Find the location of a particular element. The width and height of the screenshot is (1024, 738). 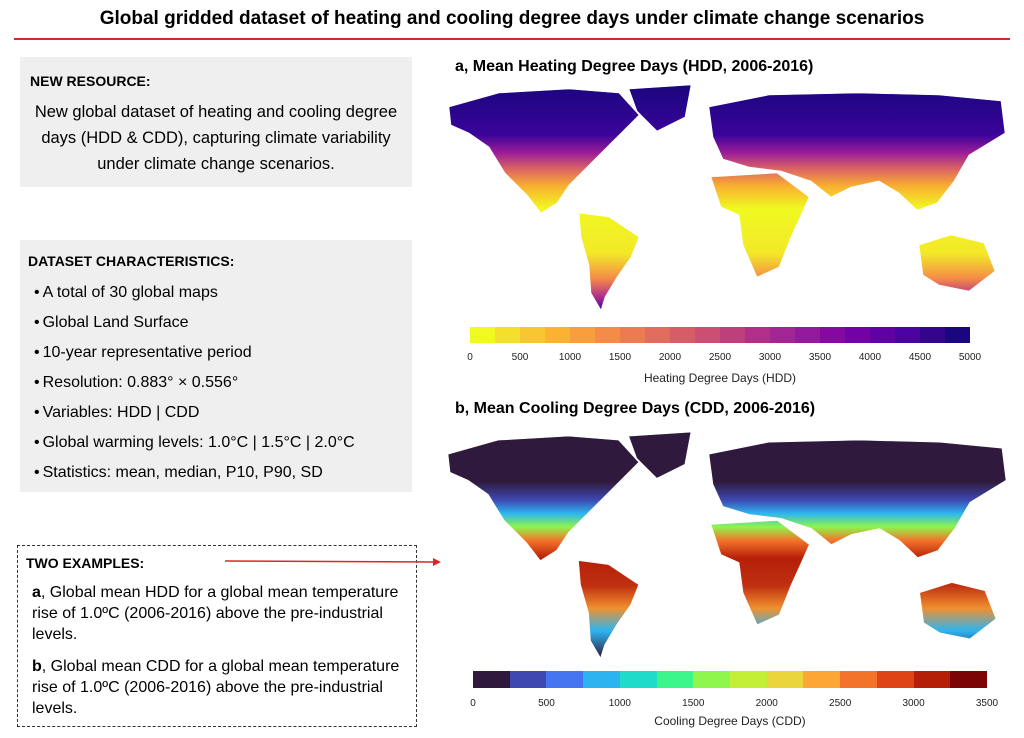

list-item: Variables: HDD | CDD is located at coordinates (194, 413).